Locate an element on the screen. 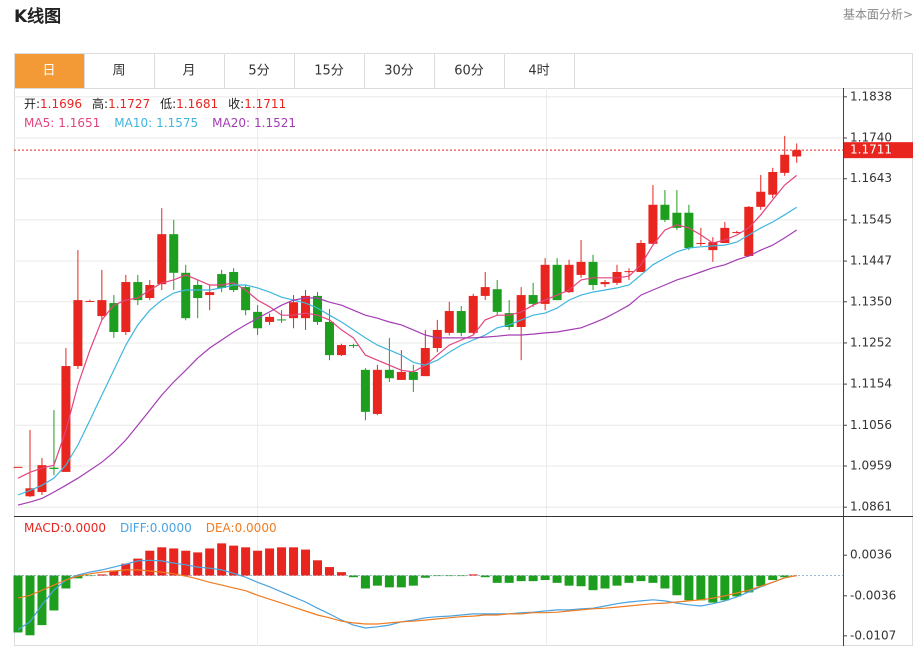  legend-name: DEA: is located at coordinates (220, 528).